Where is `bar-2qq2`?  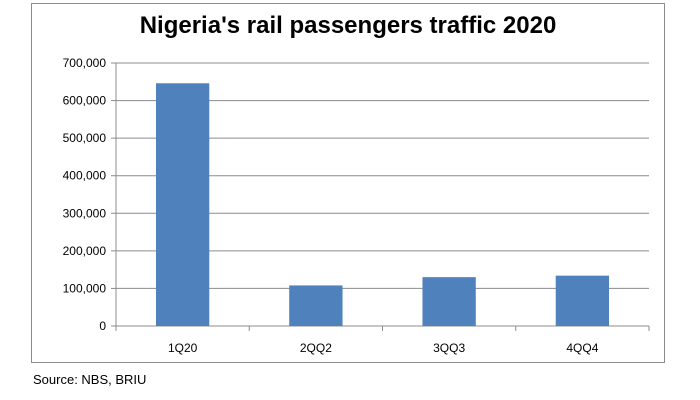
bar-2qq2 is located at coordinates (316, 305).